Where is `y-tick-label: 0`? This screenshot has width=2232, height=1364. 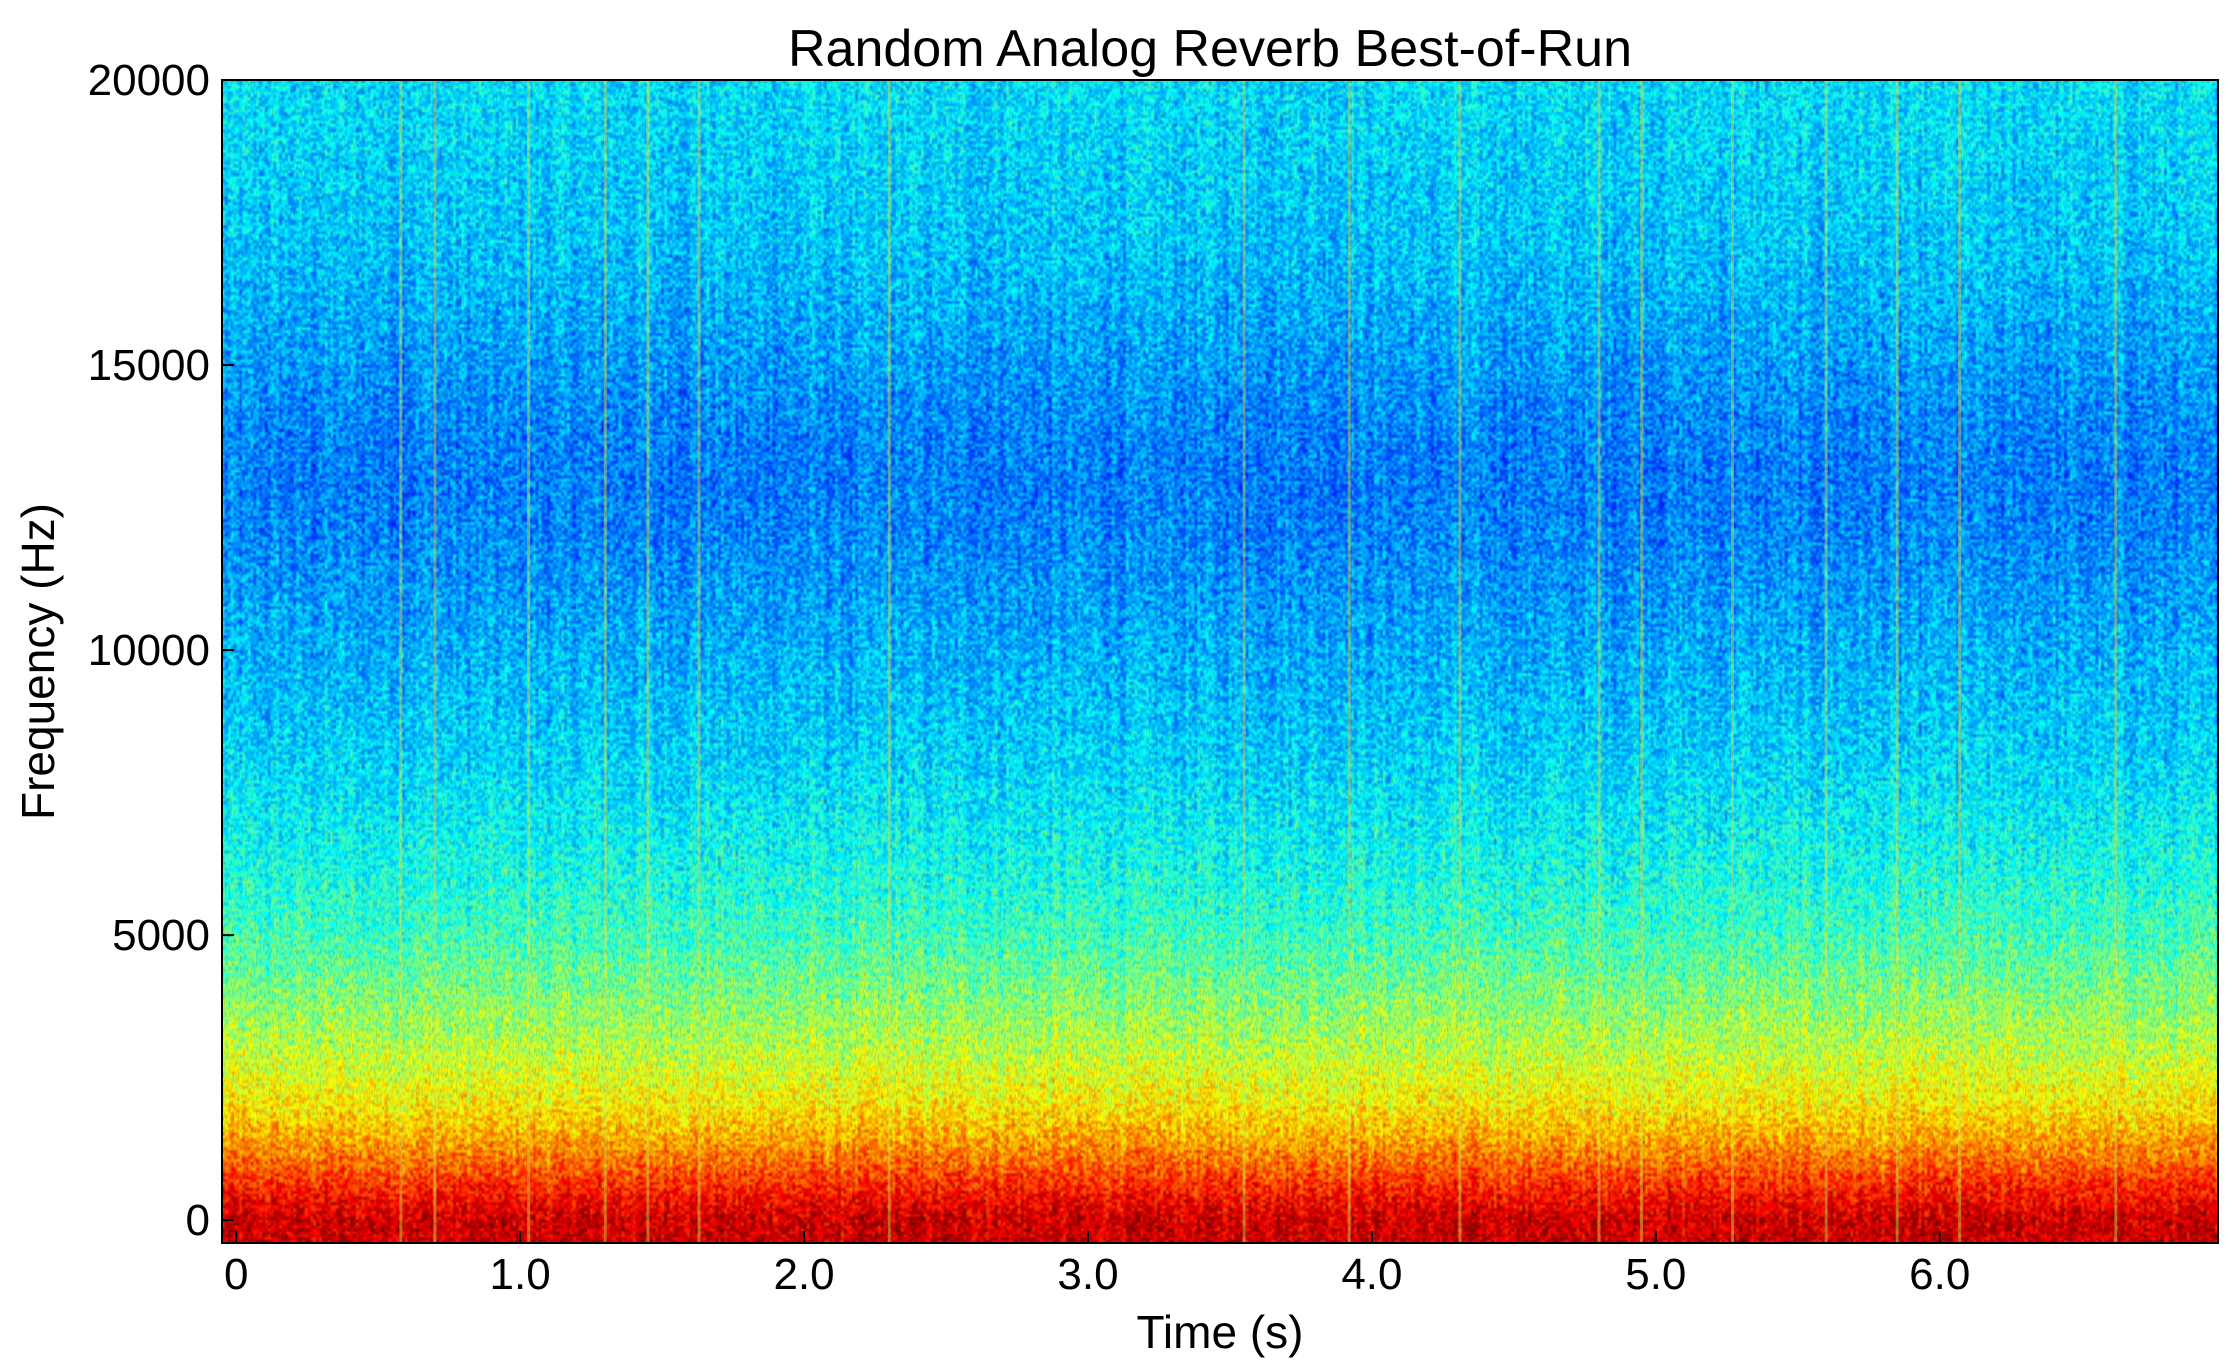
y-tick-label: 0 is located at coordinates (198, 1220).